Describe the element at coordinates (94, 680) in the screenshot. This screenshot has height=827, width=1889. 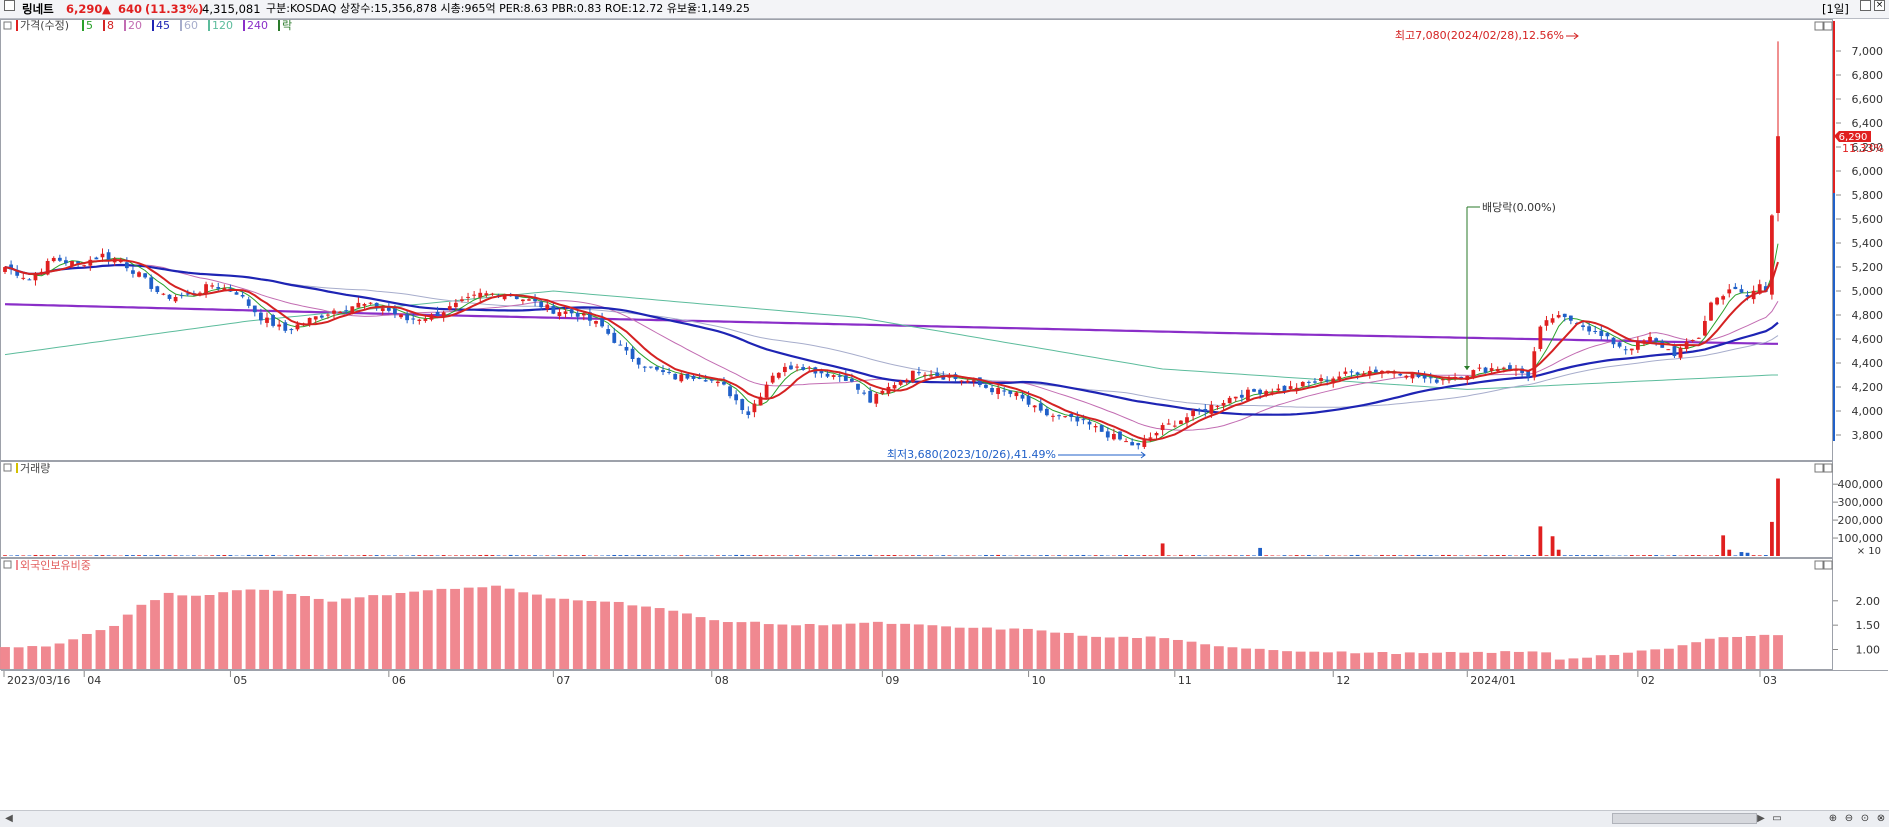
I see `date-tick-1: 04` at that location.